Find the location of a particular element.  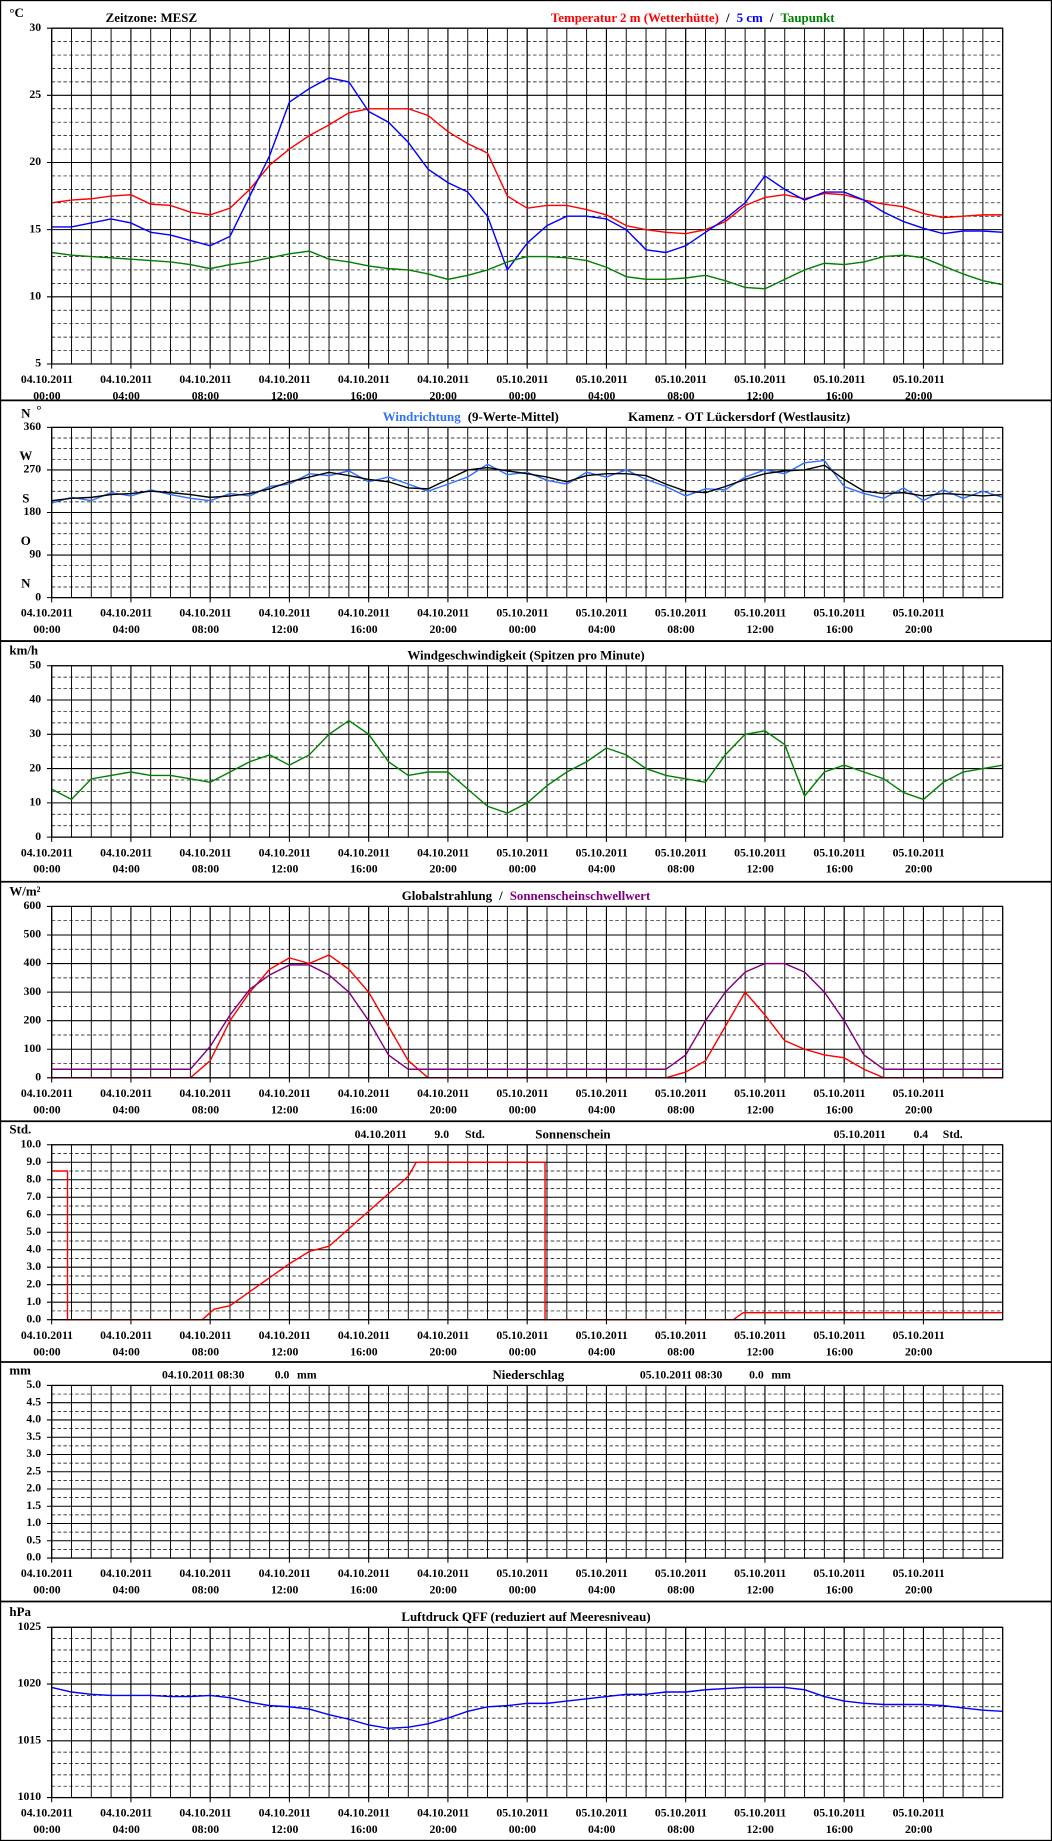

station: Kamenz - OT Lückersdorf (Westlausitz) is located at coordinates (739, 416).